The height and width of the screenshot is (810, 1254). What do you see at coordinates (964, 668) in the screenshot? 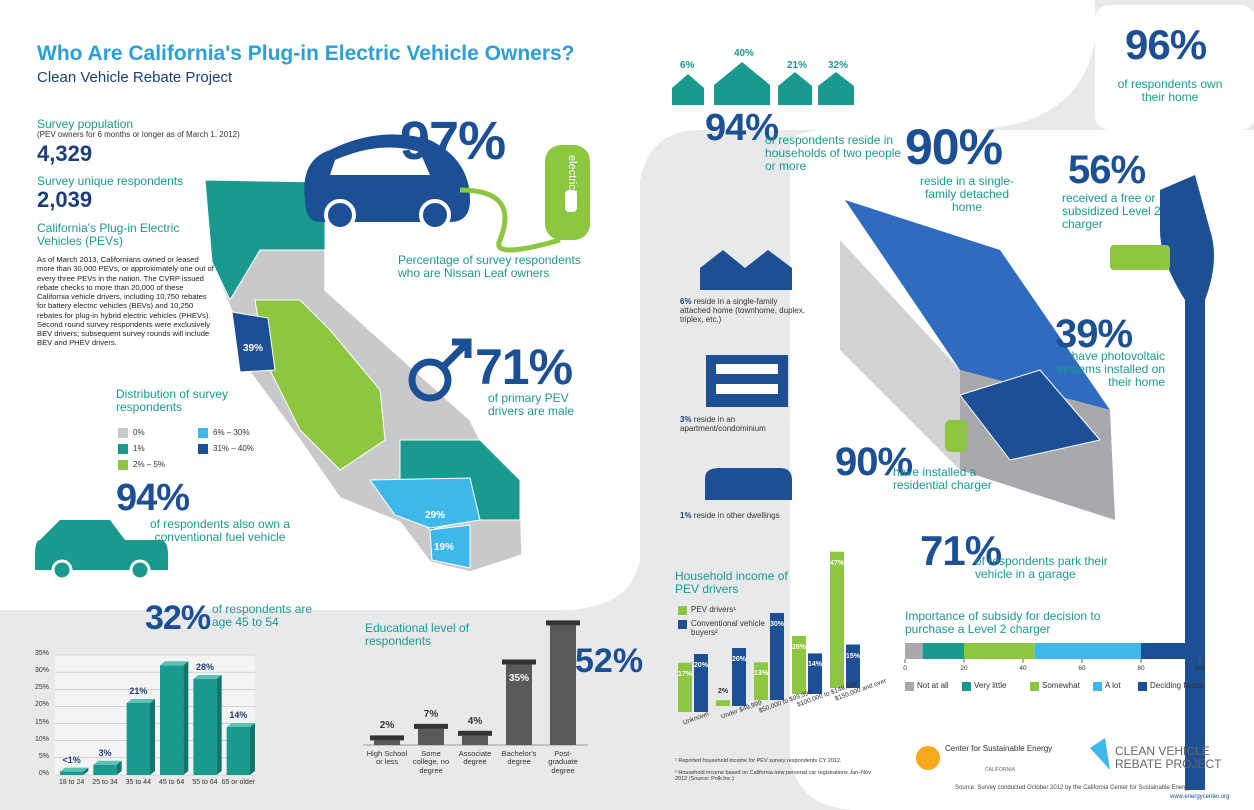
I see `x-tick-label: 20` at bounding box center [964, 668].